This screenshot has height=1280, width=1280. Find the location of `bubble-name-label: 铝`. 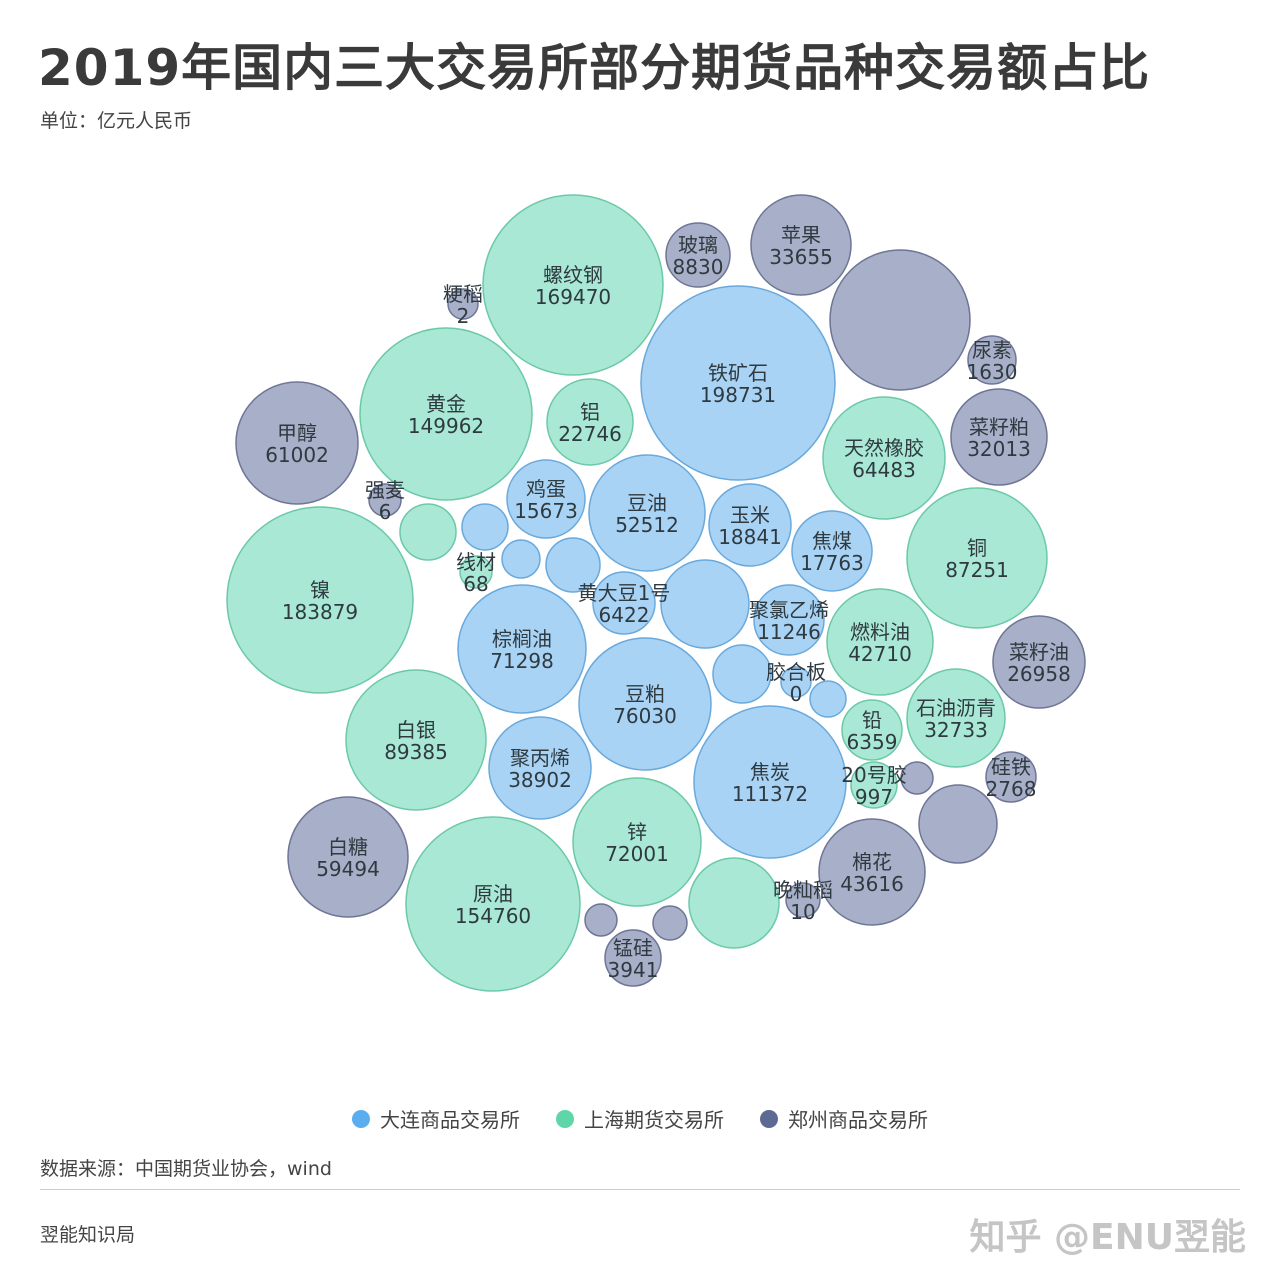

bubble-name-label: 铝 is located at coordinates (590, 412).